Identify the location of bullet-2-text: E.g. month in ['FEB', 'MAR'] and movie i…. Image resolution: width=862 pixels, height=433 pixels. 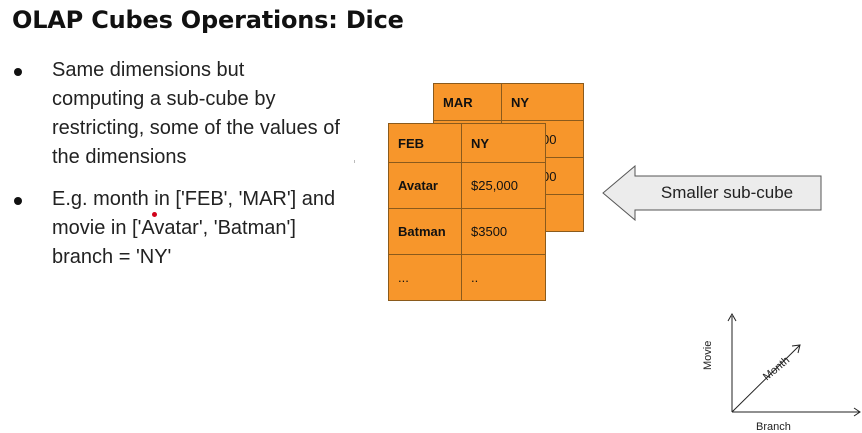
(218, 228).